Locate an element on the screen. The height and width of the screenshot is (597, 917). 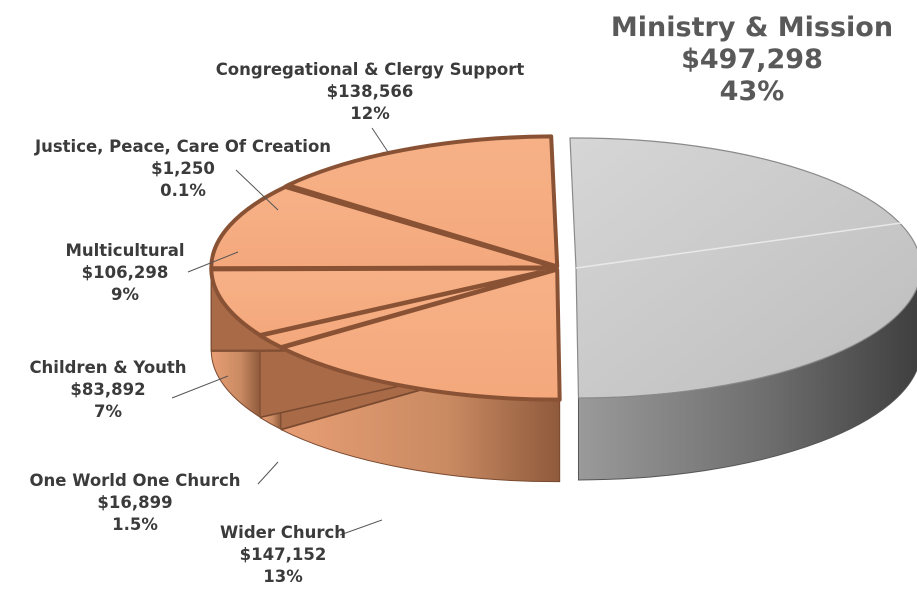
slice-label-name: Congregational & Clergy Support is located at coordinates (370, 69).